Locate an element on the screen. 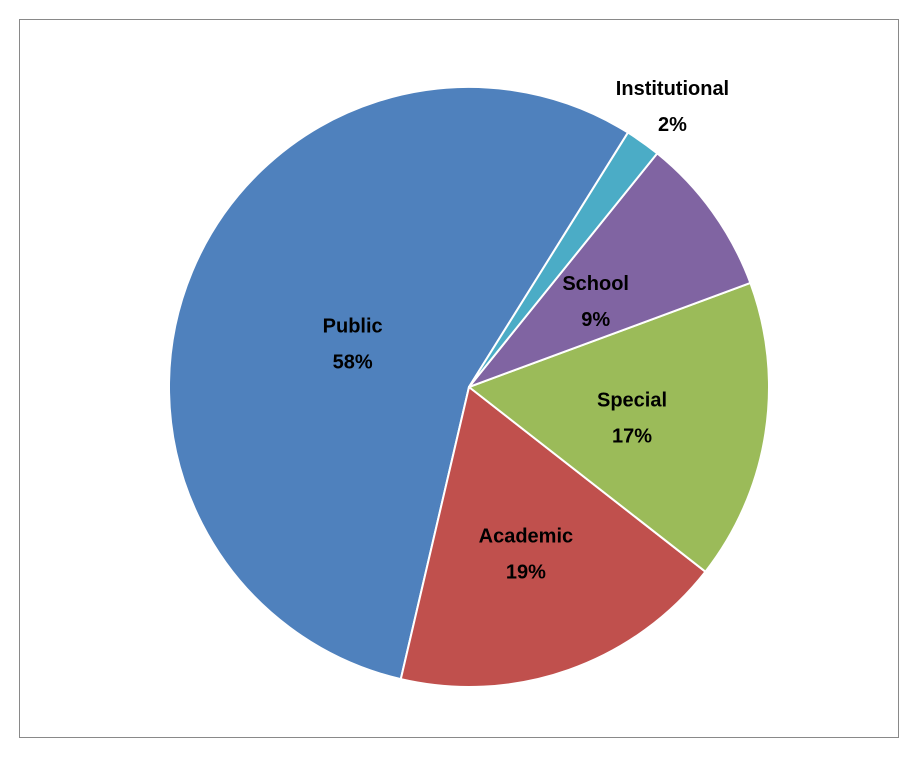 The width and height of the screenshot is (919, 761). slice-value-school: 9% is located at coordinates (595, 320).